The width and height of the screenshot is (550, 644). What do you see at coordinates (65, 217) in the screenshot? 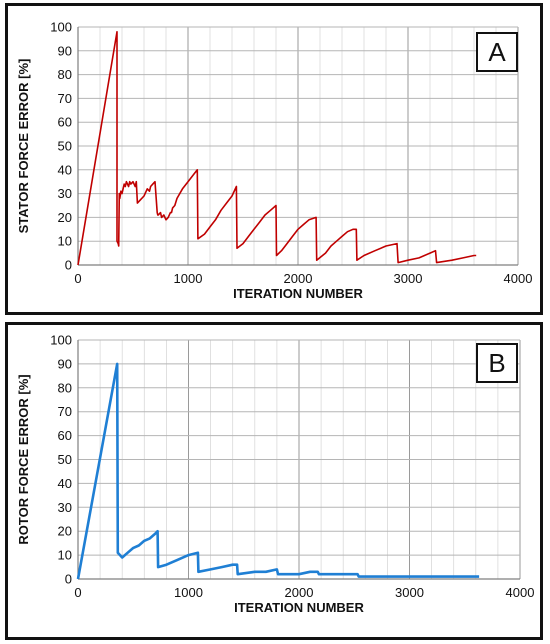
I see `chart-a-y-tick-label: 20` at bounding box center [65, 217].